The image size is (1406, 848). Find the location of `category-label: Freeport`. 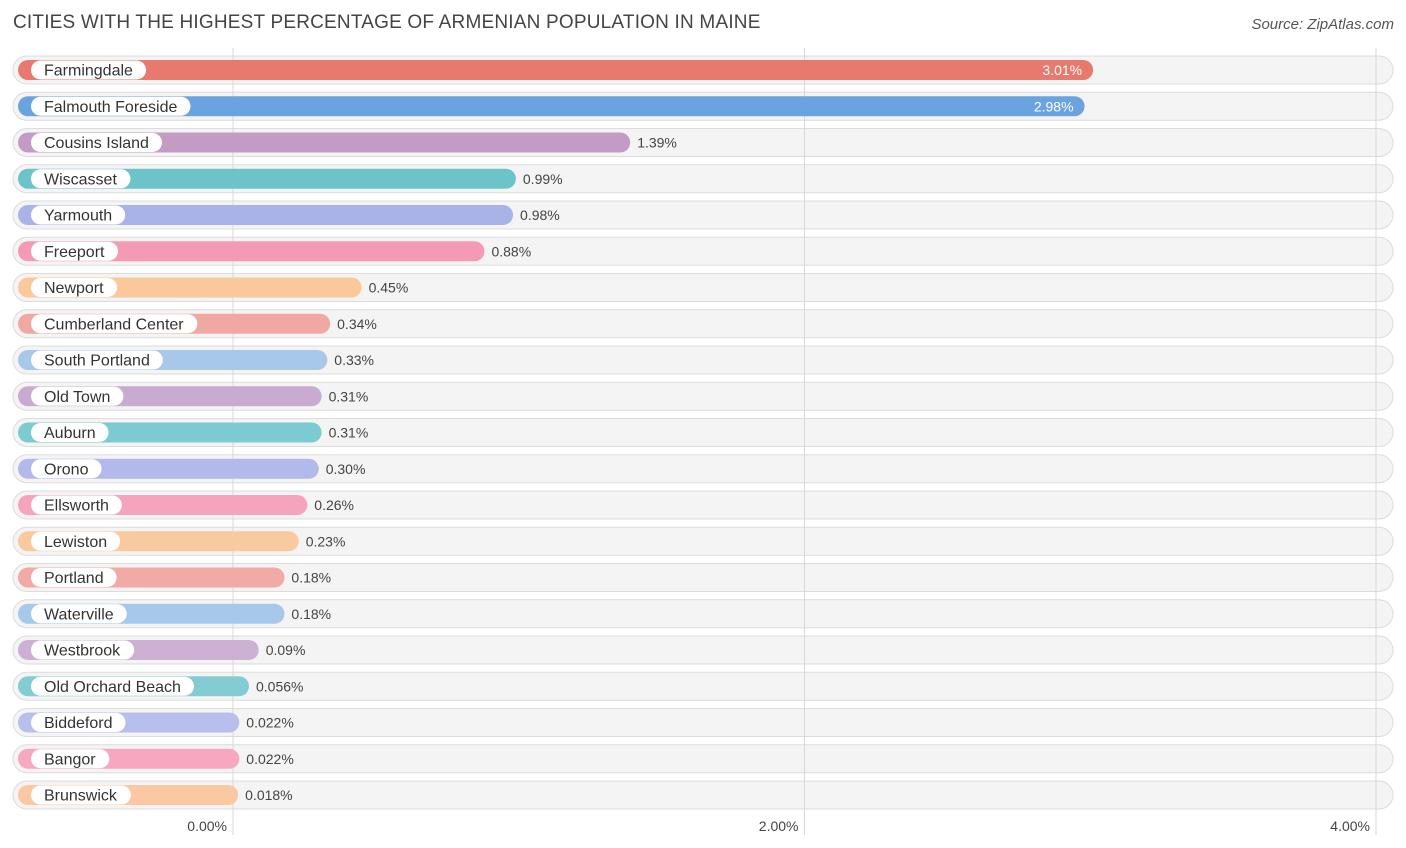

category-label: Freeport is located at coordinates (74, 252).